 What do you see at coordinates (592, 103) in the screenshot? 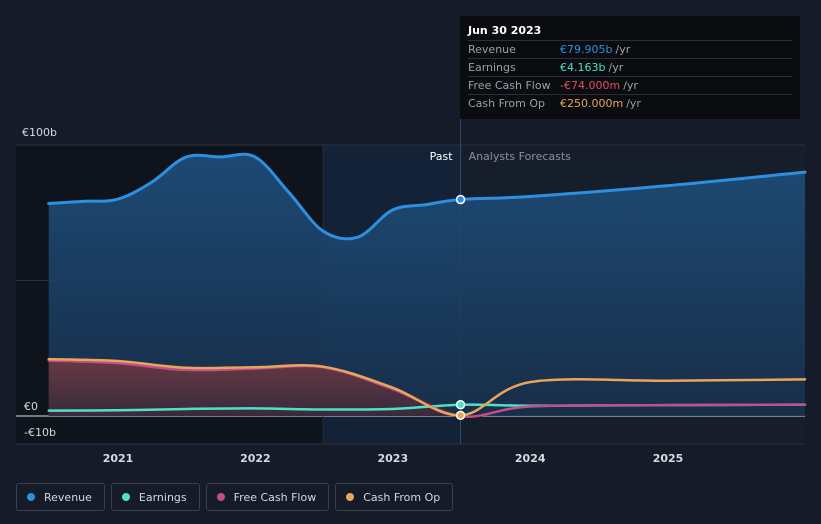
I see `tooltip-value: €250.000m` at bounding box center [592, 103].